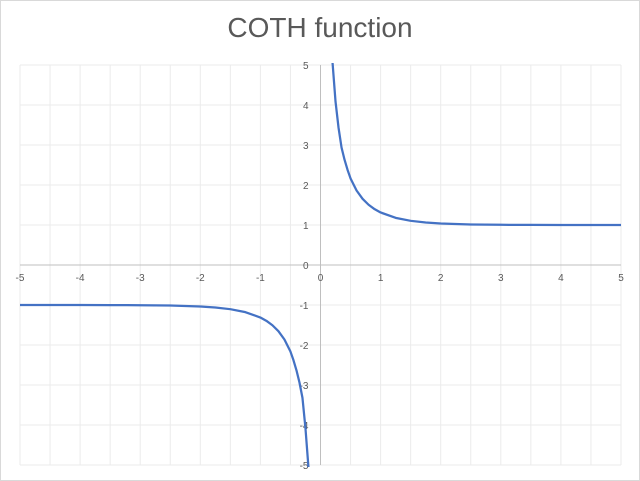 This screenshot has height=481, width=640. Describe the element at coordinates (320, 27) in the screenshot. I see `chart-title: COTH function` at that location.